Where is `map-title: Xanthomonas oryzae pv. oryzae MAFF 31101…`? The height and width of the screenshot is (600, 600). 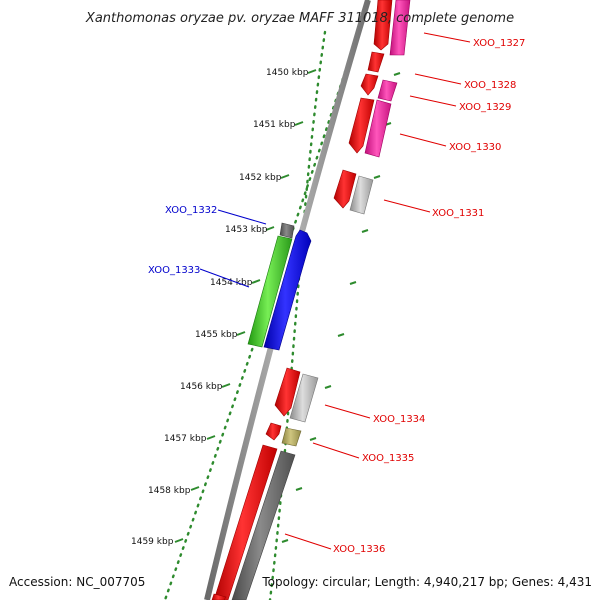
map-title: Xanthomonas oryzae pv. oryzae MAFF 31101… is located at coordinates (299, 18).